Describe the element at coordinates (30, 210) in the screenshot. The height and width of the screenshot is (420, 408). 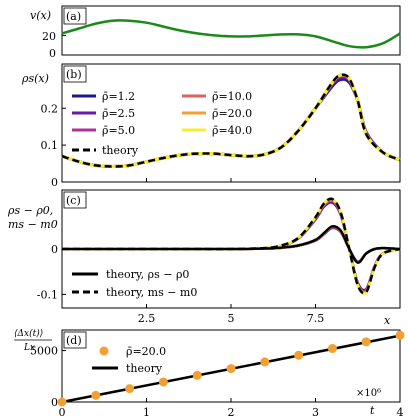
I see `panel-c-ylabel-1: ρs − ρ0,` at that location.